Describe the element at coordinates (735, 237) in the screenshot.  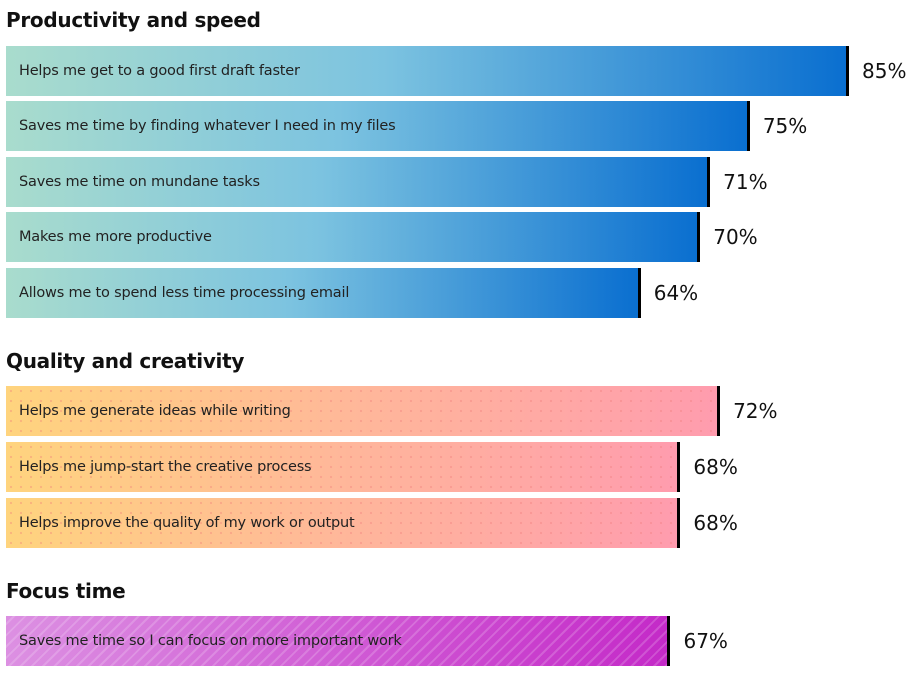
I see `data-label: 70%` at that location.